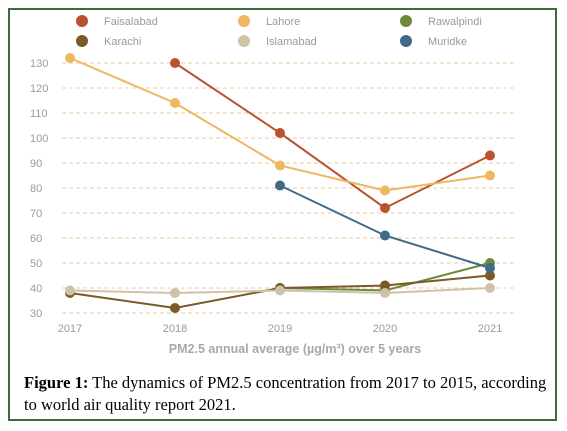 The image size is (567, 431). I want to click on series-muridke, so click(385, 226).